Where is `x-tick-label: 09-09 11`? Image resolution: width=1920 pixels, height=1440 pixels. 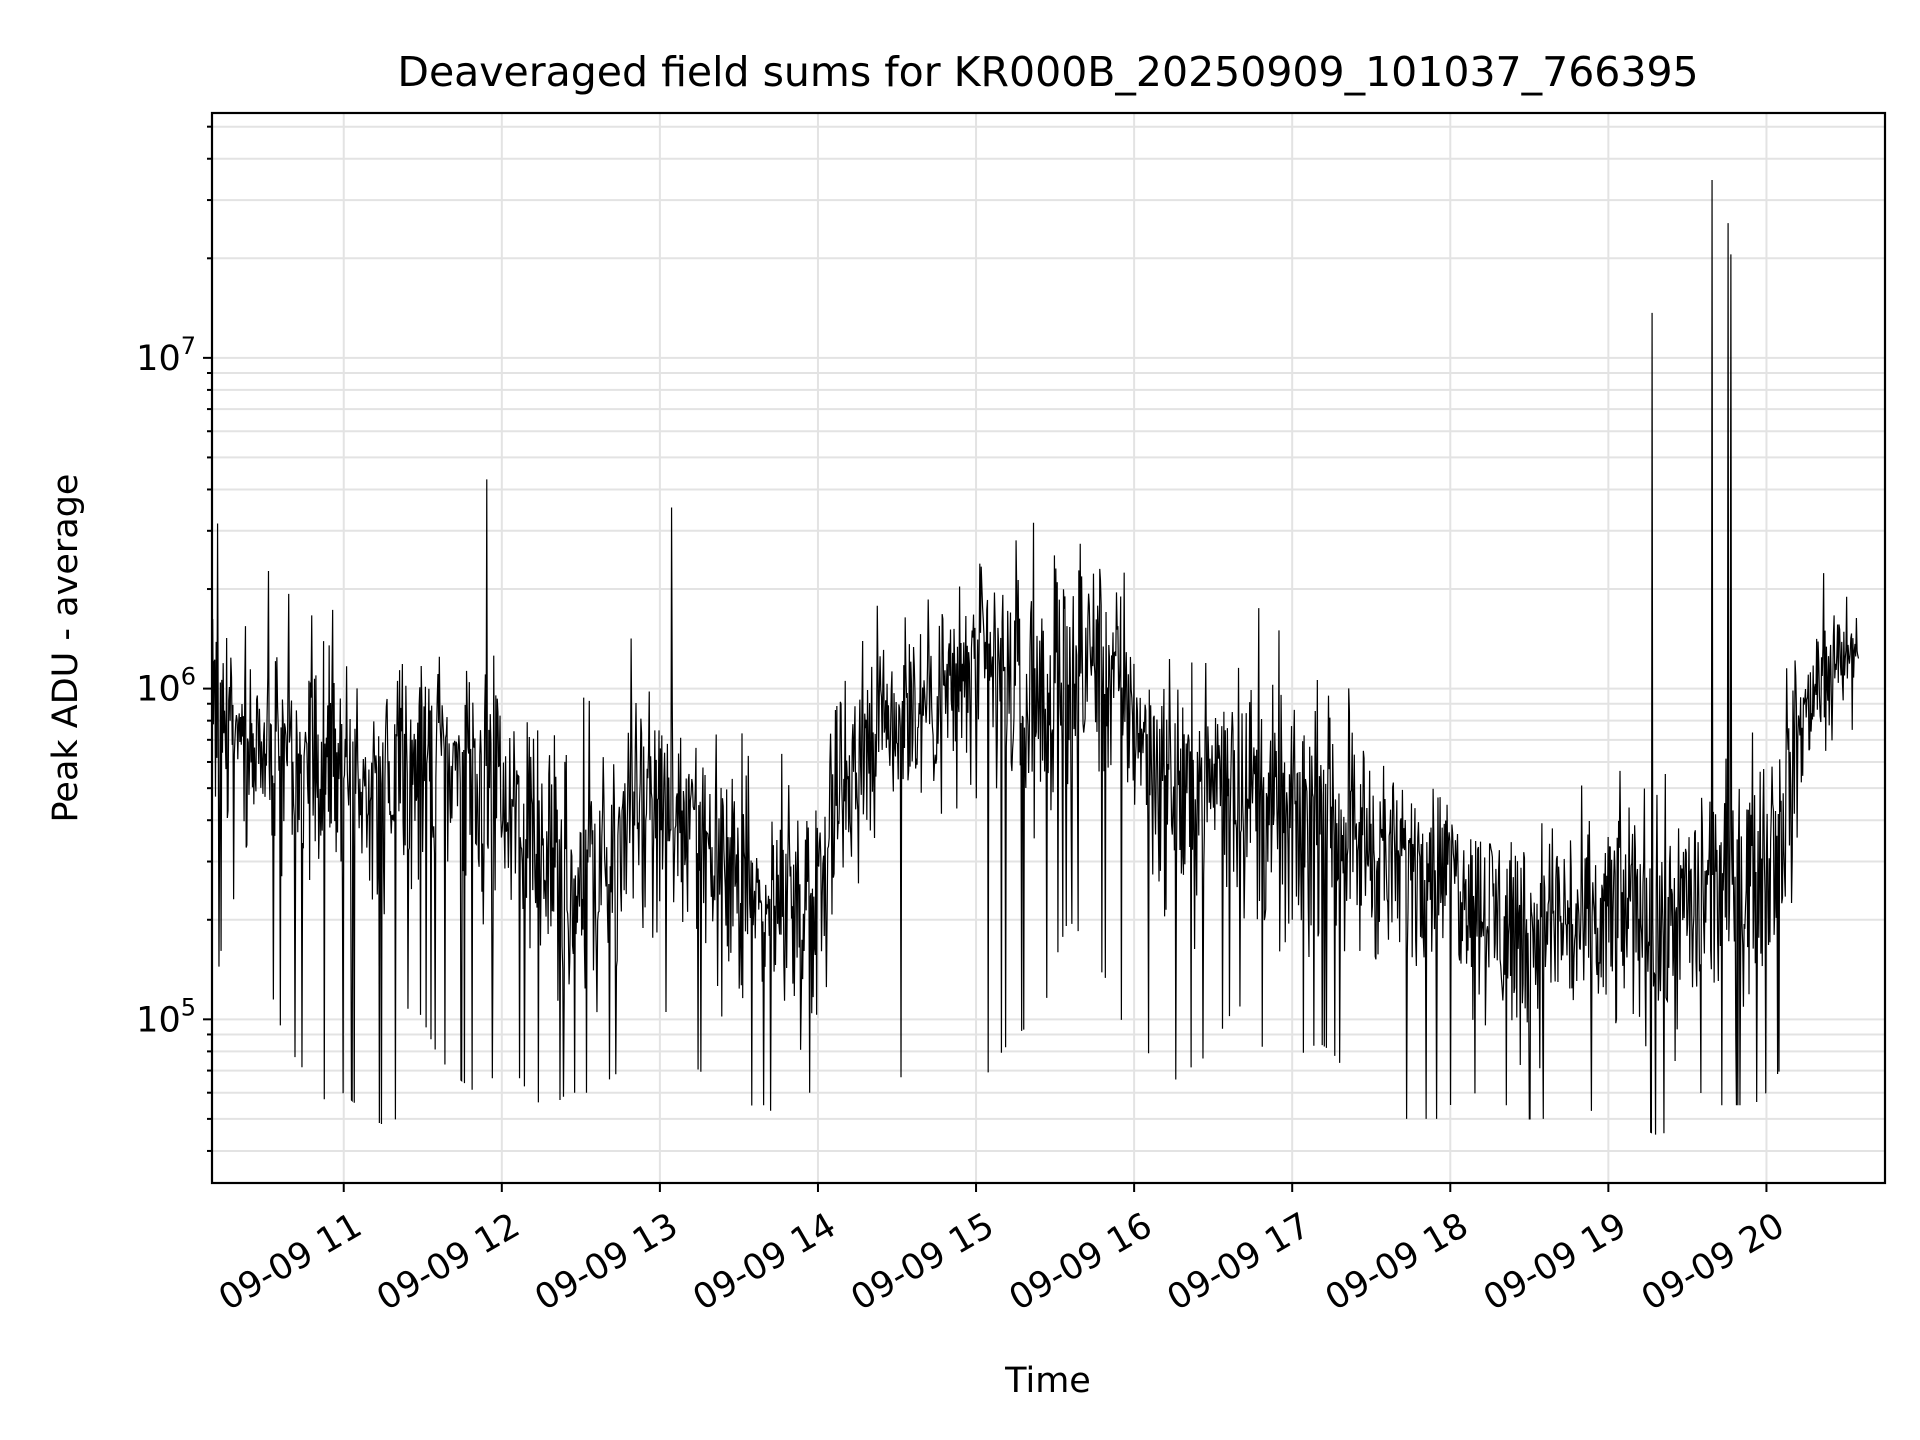
x-tick-label: 09-09 11 is located at coordinates (290, 1262).